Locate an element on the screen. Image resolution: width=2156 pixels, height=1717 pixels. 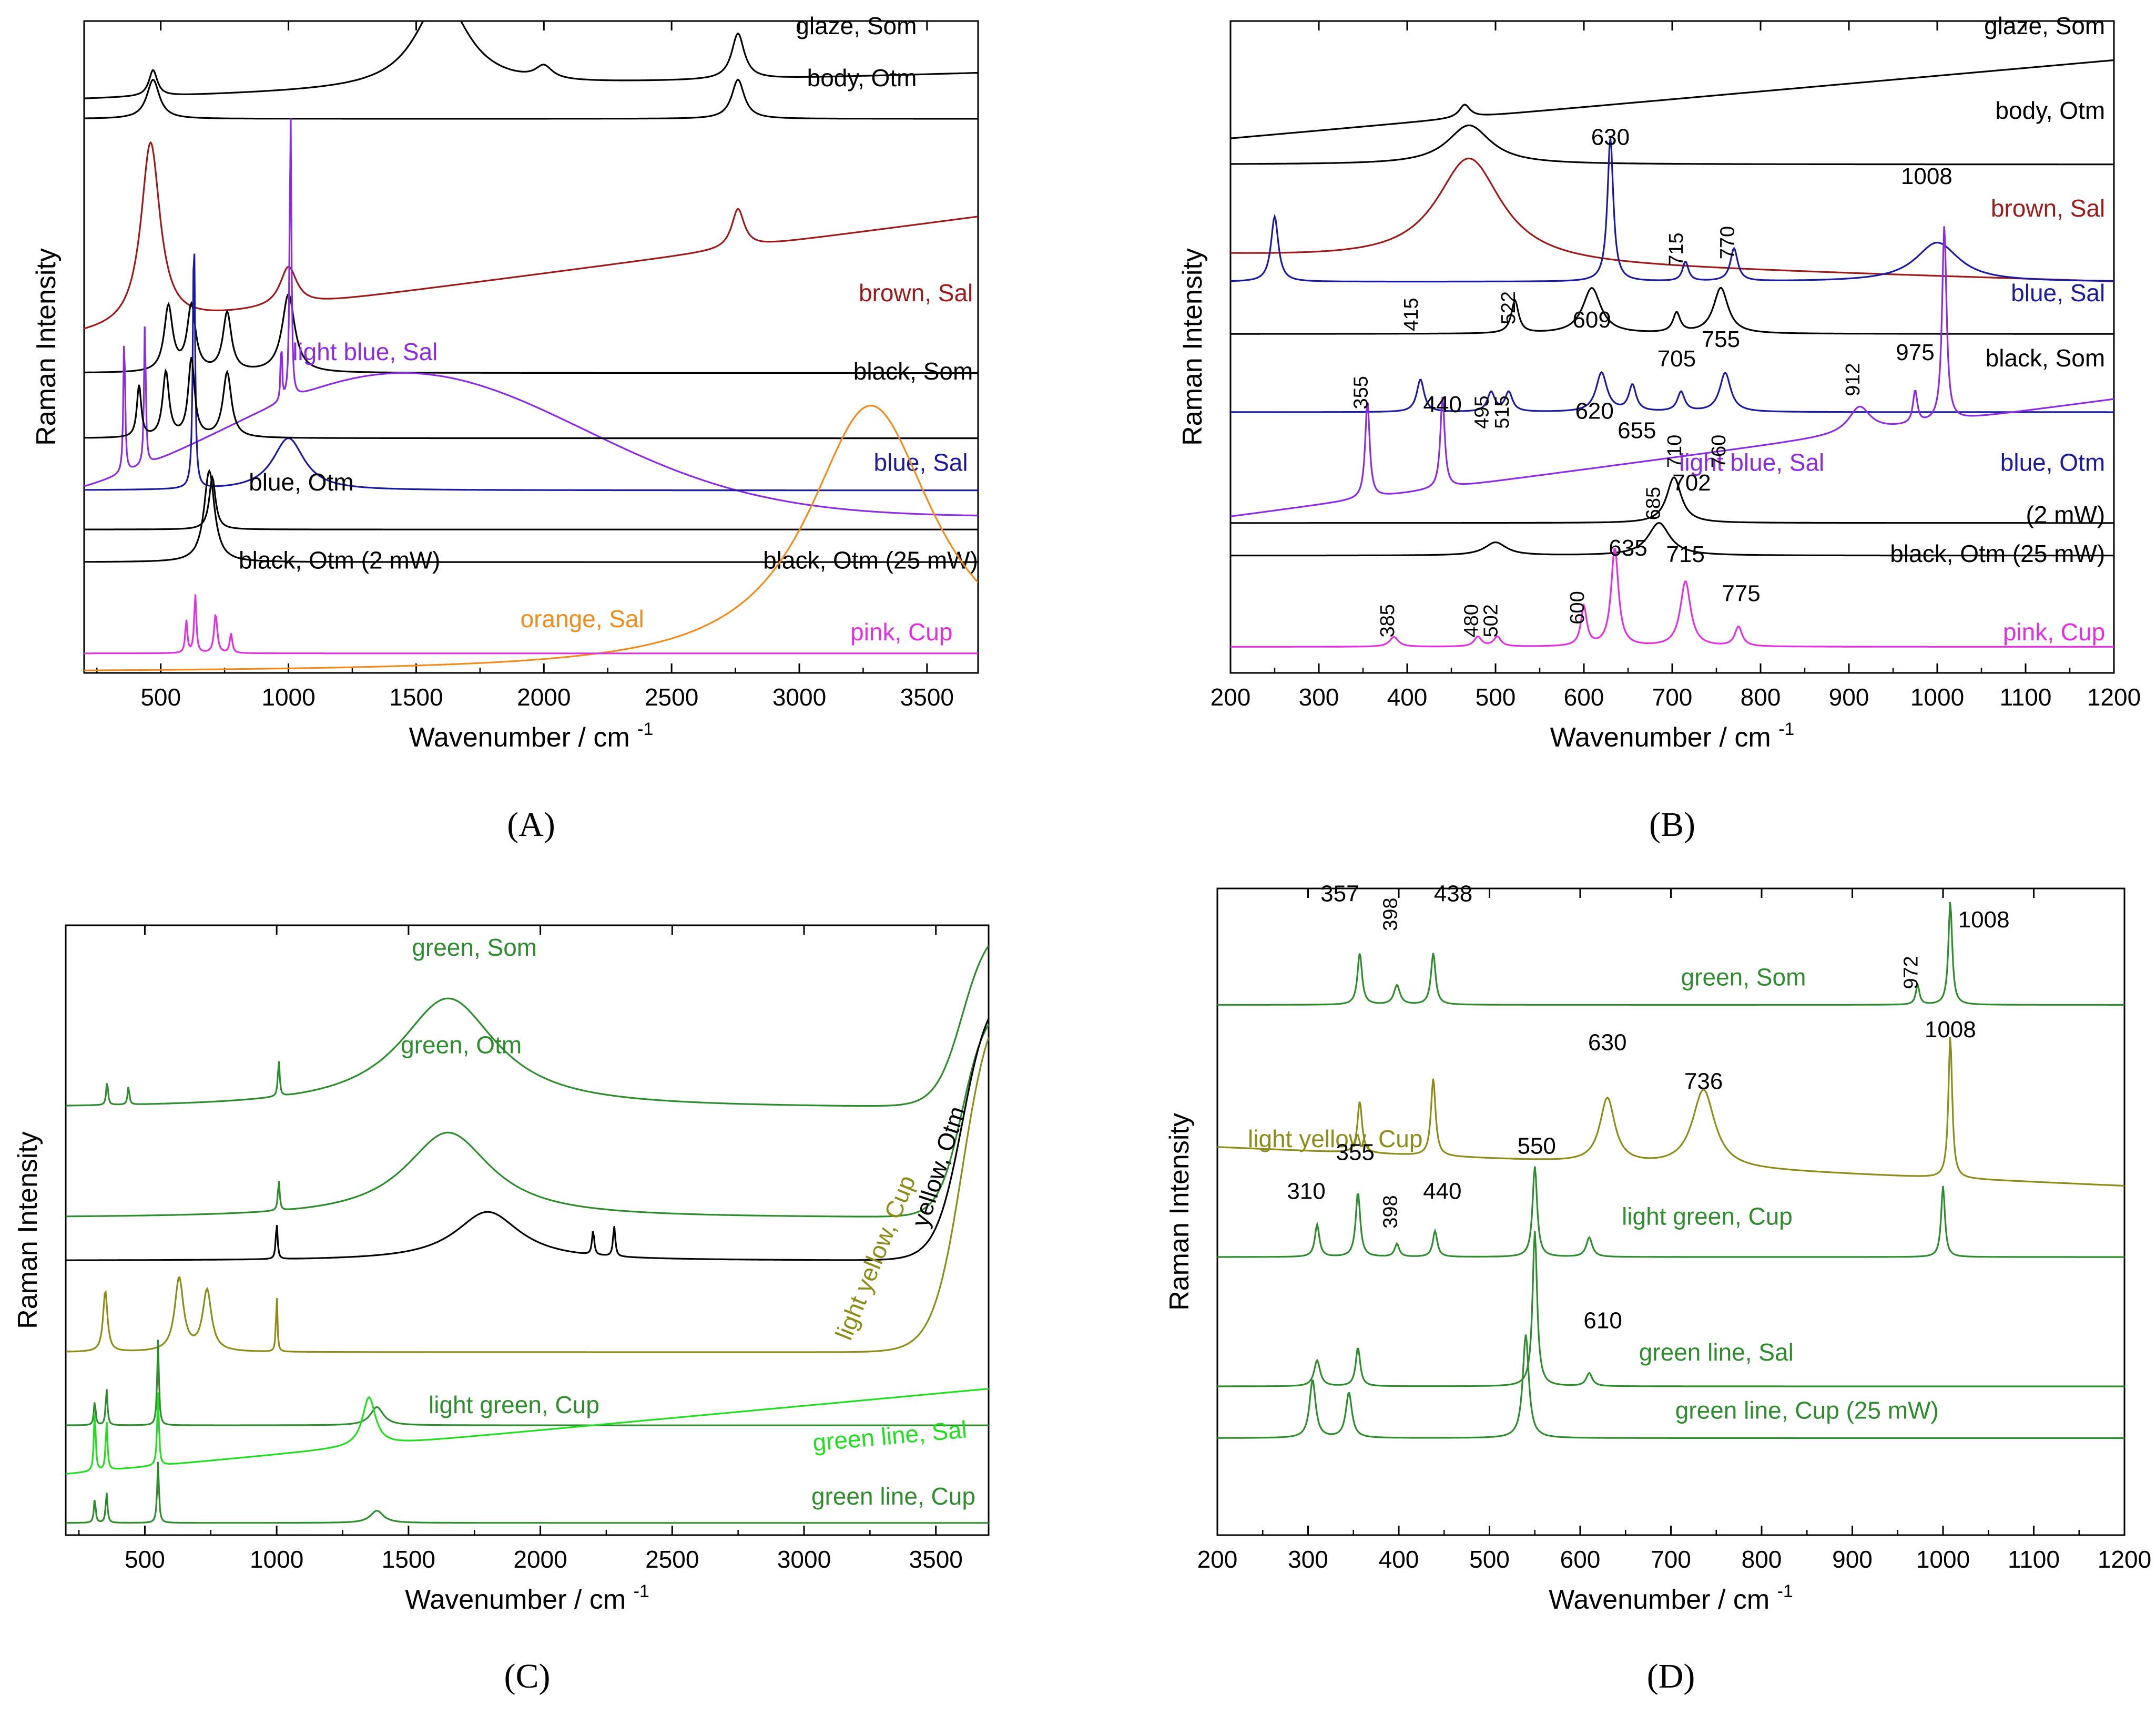
panel-label: (C) is located at coordinates (527, 1676).